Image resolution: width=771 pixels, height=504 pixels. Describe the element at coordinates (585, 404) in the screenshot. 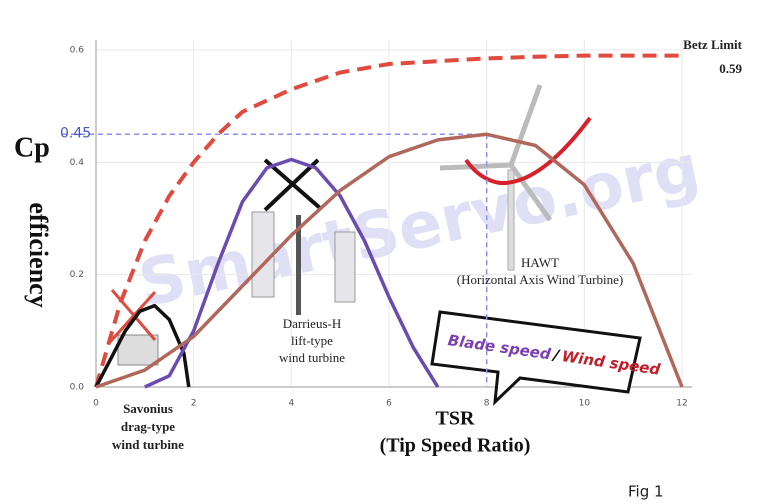

I see `x-tick-label: 10` at that location.